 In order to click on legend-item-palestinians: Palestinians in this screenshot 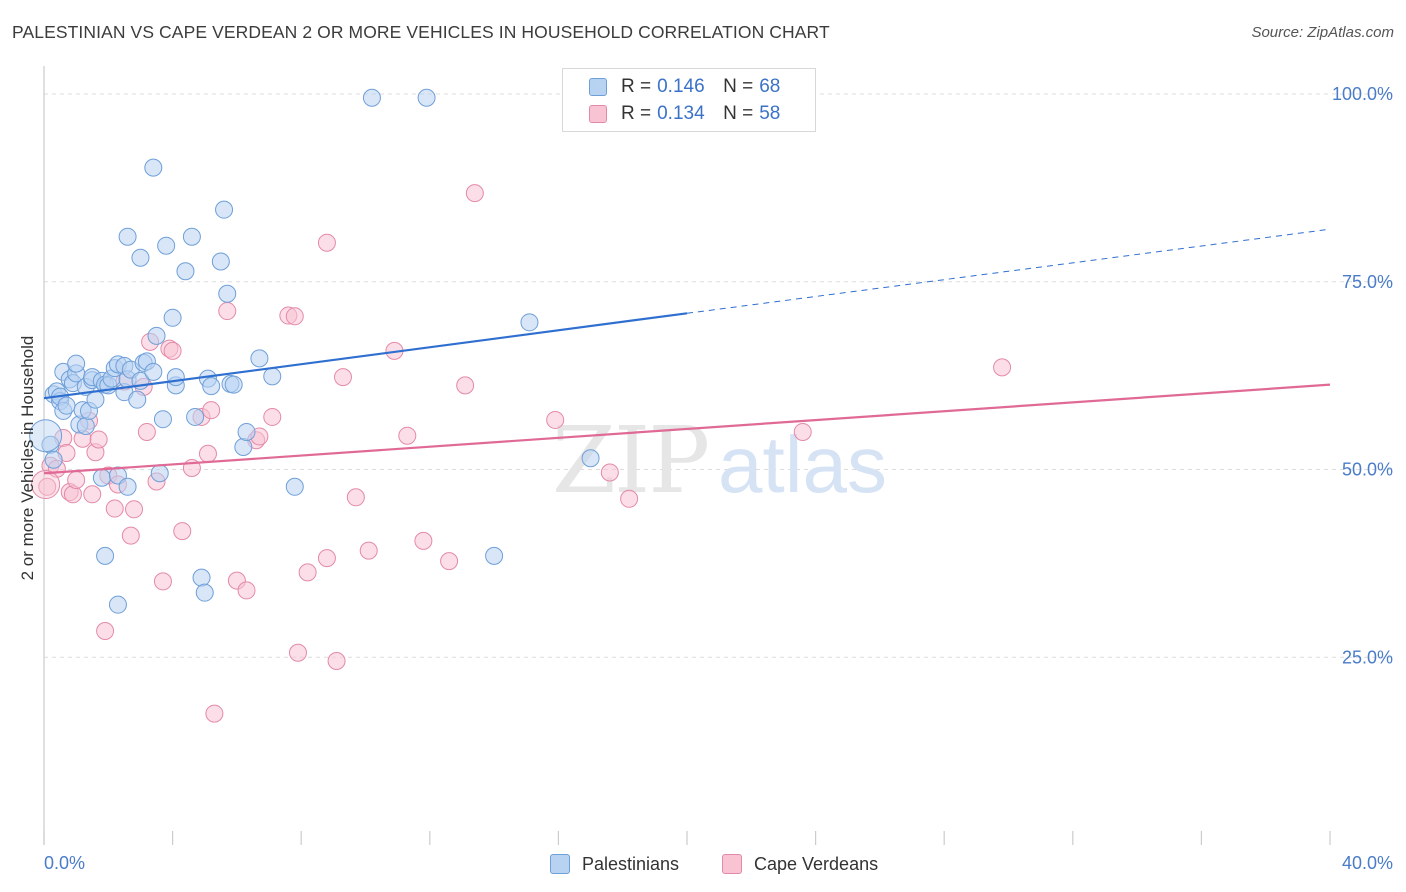, I will do `click(614, 864)`.